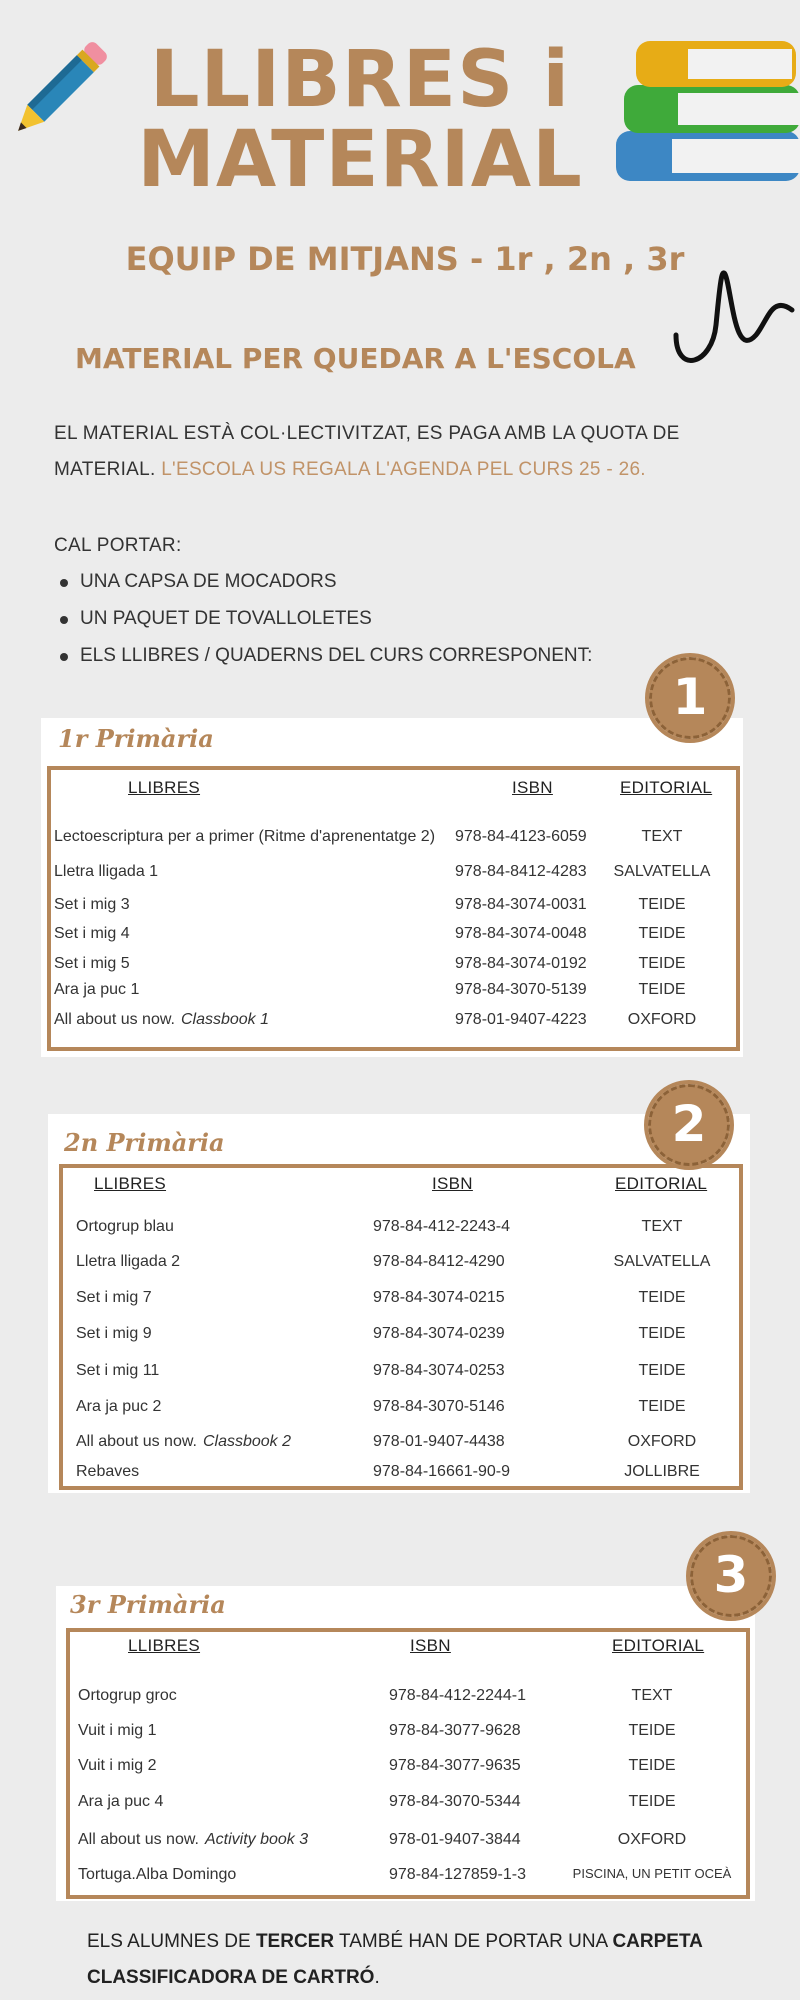 The height and width of the screenshot is (2000, 800). What do you see at coordinates (690, 698) in the screenshot?
I see `number-badge: 1` at bounding box center [690, 698].